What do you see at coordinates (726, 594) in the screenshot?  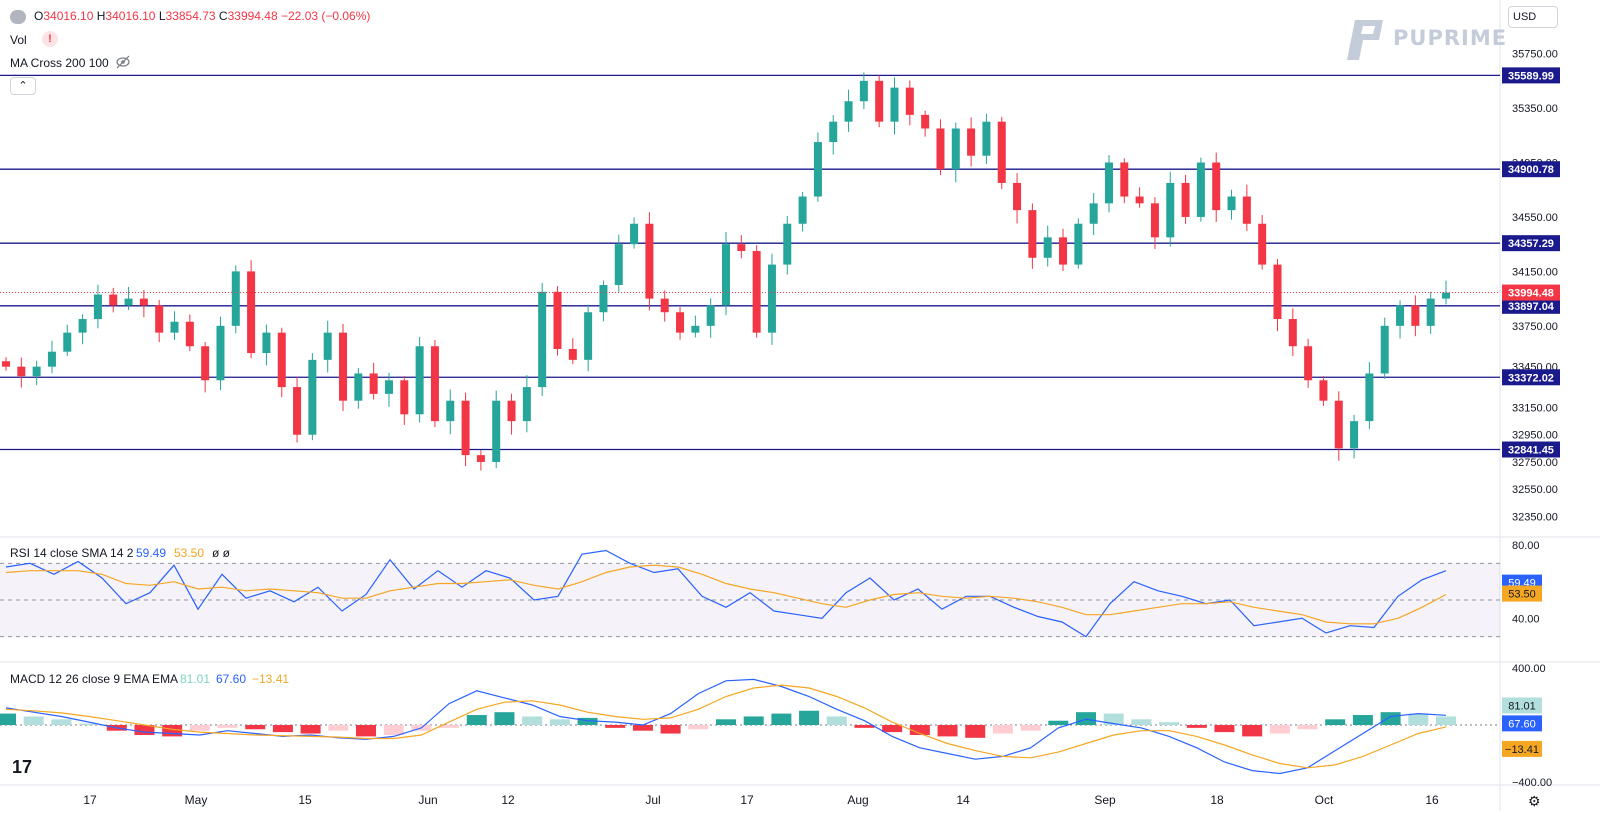 I see `rsi-sma-line` at bounding box center [726, 594].